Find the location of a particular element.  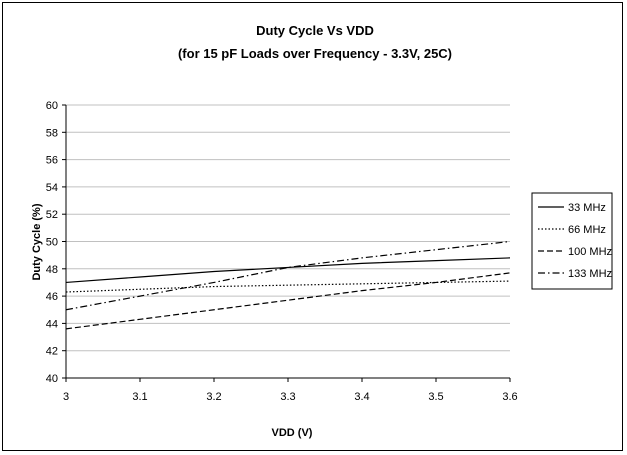

legend-label-33-mhz: 33 MHz is located at coordinates (587, 208).